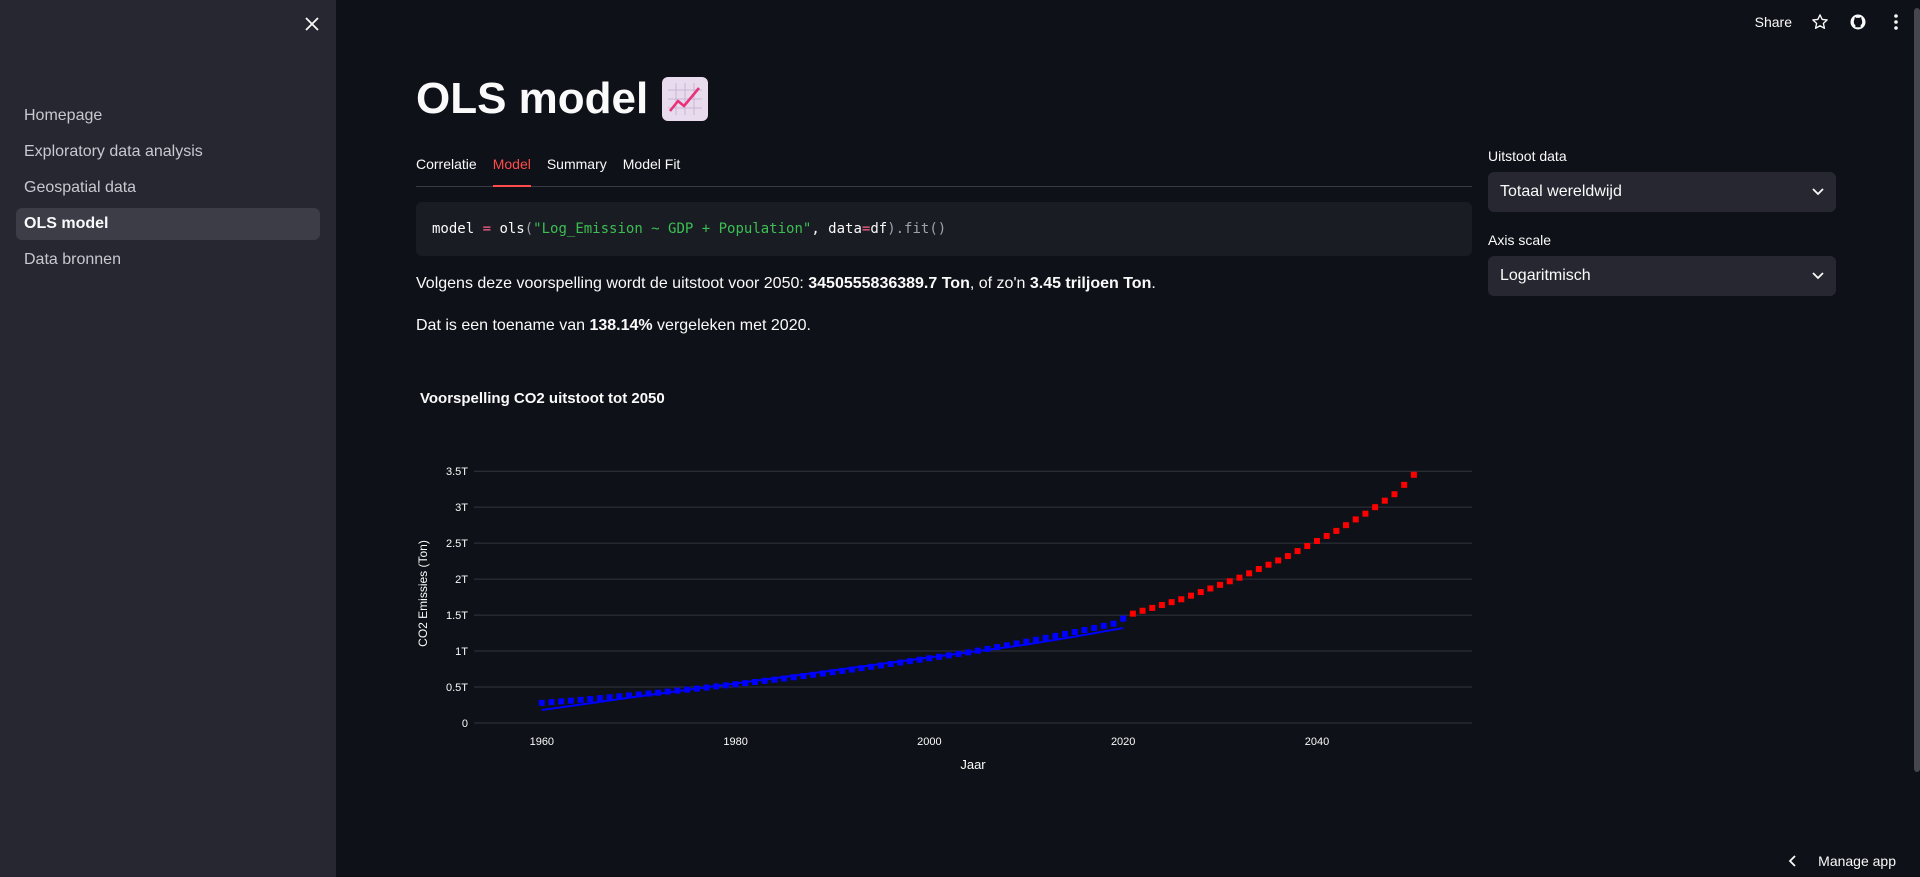  What do you see at coordinates (457, 472) in the screenshot?
I see `y-tick-label: 3.5T` at bounding box center [457, 472].